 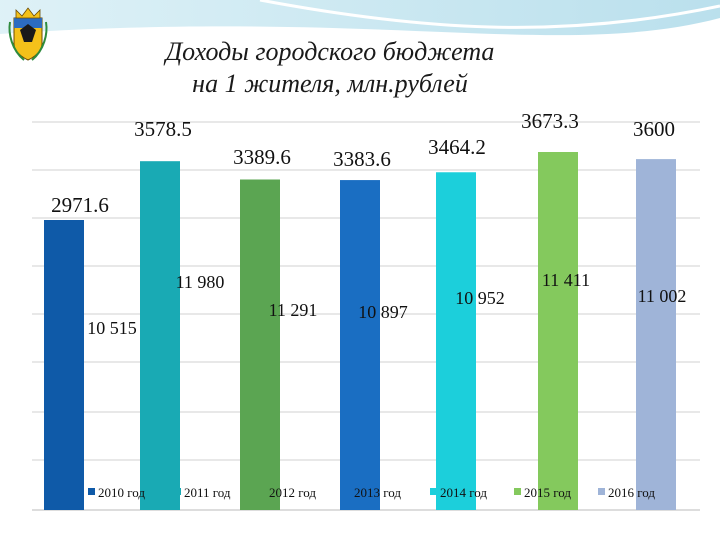 What do you see at coordinates (362, 159) in the screenshot?
I see `value-label-4: 3383.6` at bounding box center [362, 159].